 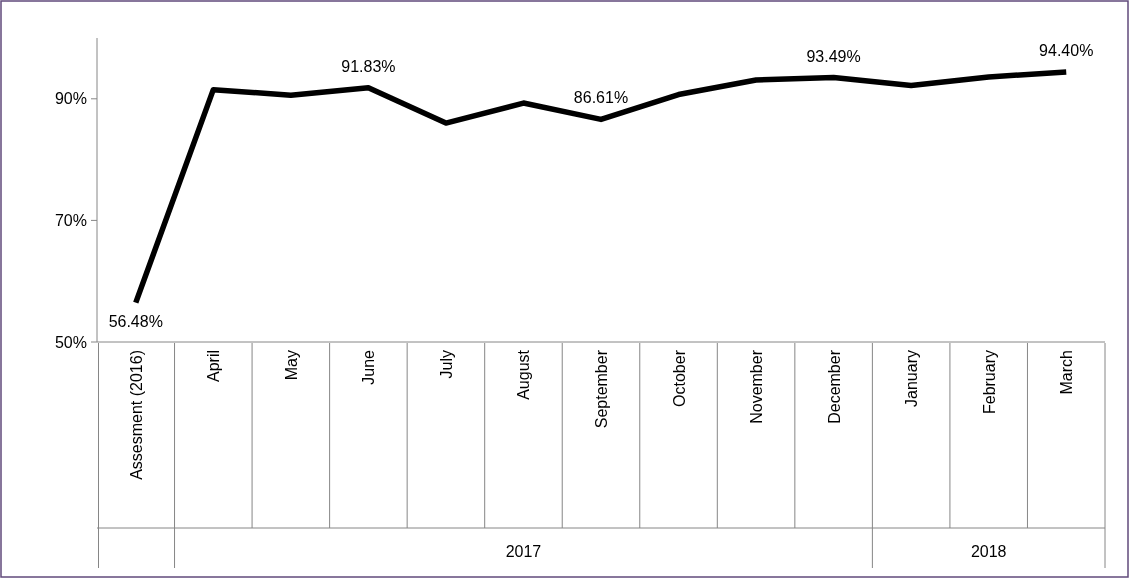 I want to click on data-label: 86.61%, so click(x=601, y=98).